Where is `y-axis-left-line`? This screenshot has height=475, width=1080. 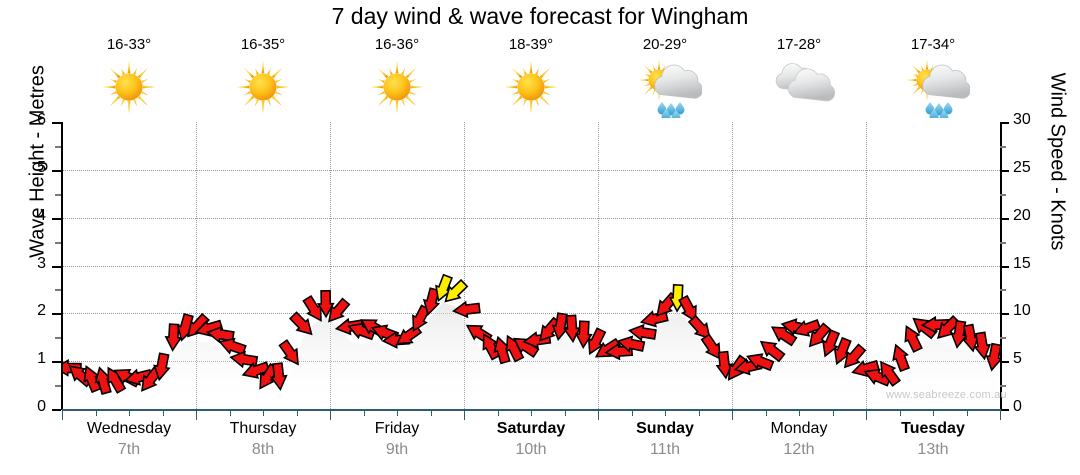
y-axis-left-line is located at coordinates (62, 266).